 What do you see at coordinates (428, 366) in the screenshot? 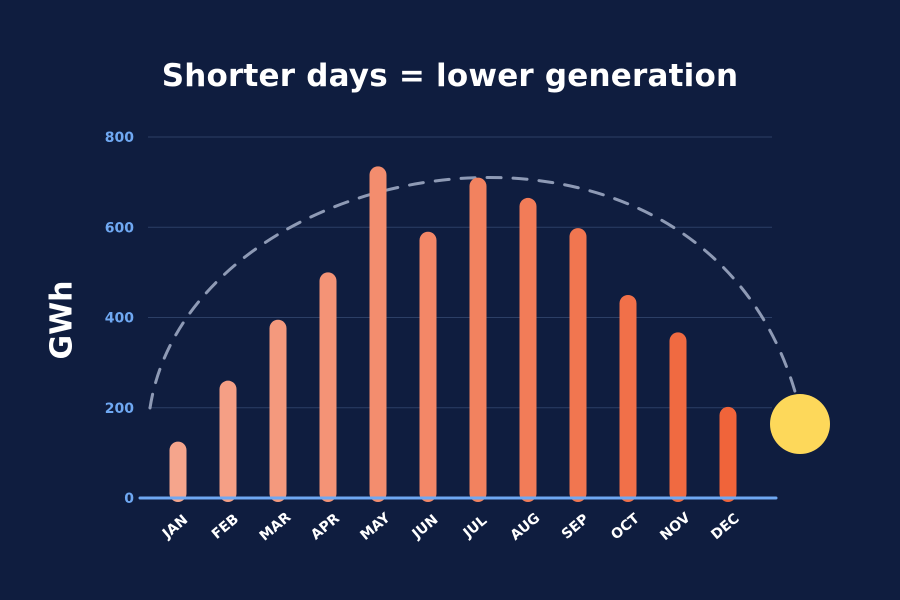
I see `bar-jun` at bounding box center [428, 366].